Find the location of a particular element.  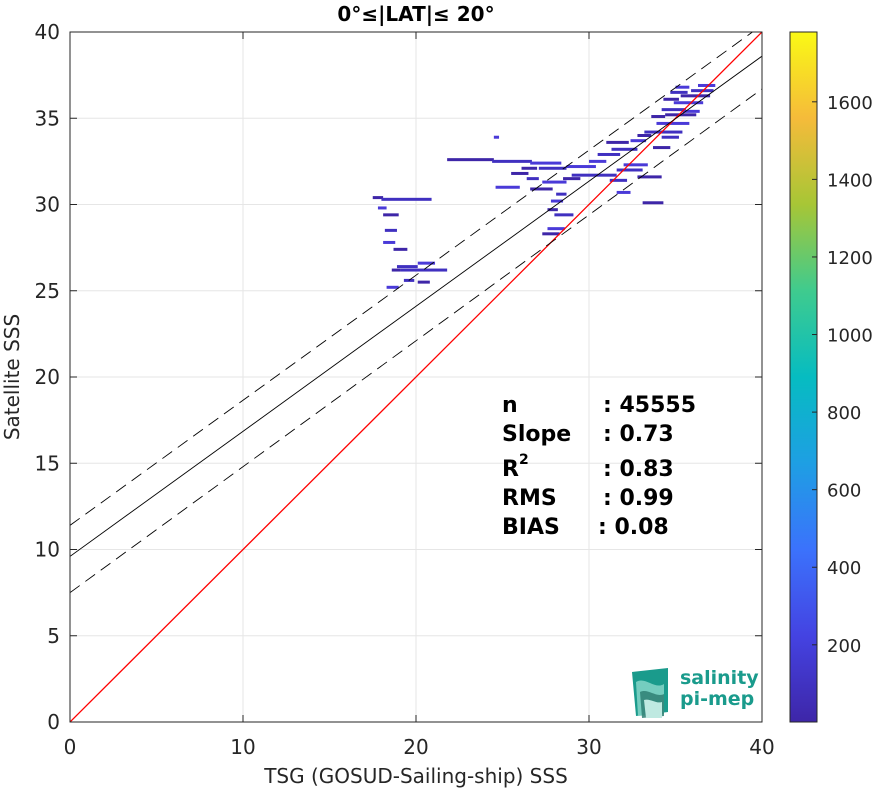

colorbar-tick-label: 1600 is located at coordinates (850, 103).